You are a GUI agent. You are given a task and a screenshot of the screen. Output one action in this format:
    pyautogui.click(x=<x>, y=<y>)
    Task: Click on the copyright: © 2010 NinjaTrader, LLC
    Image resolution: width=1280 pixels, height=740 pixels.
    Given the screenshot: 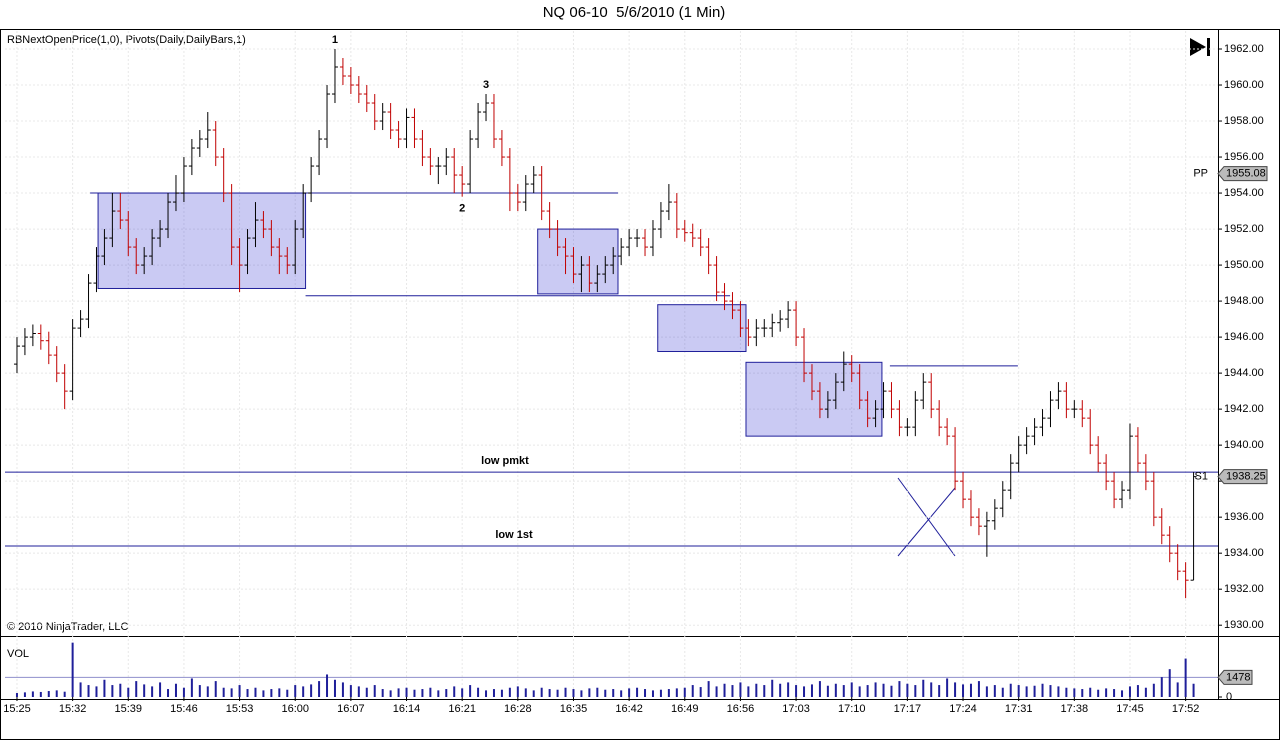 What is the action you would take?
    pyautogui.click(x=67, y=627)
    